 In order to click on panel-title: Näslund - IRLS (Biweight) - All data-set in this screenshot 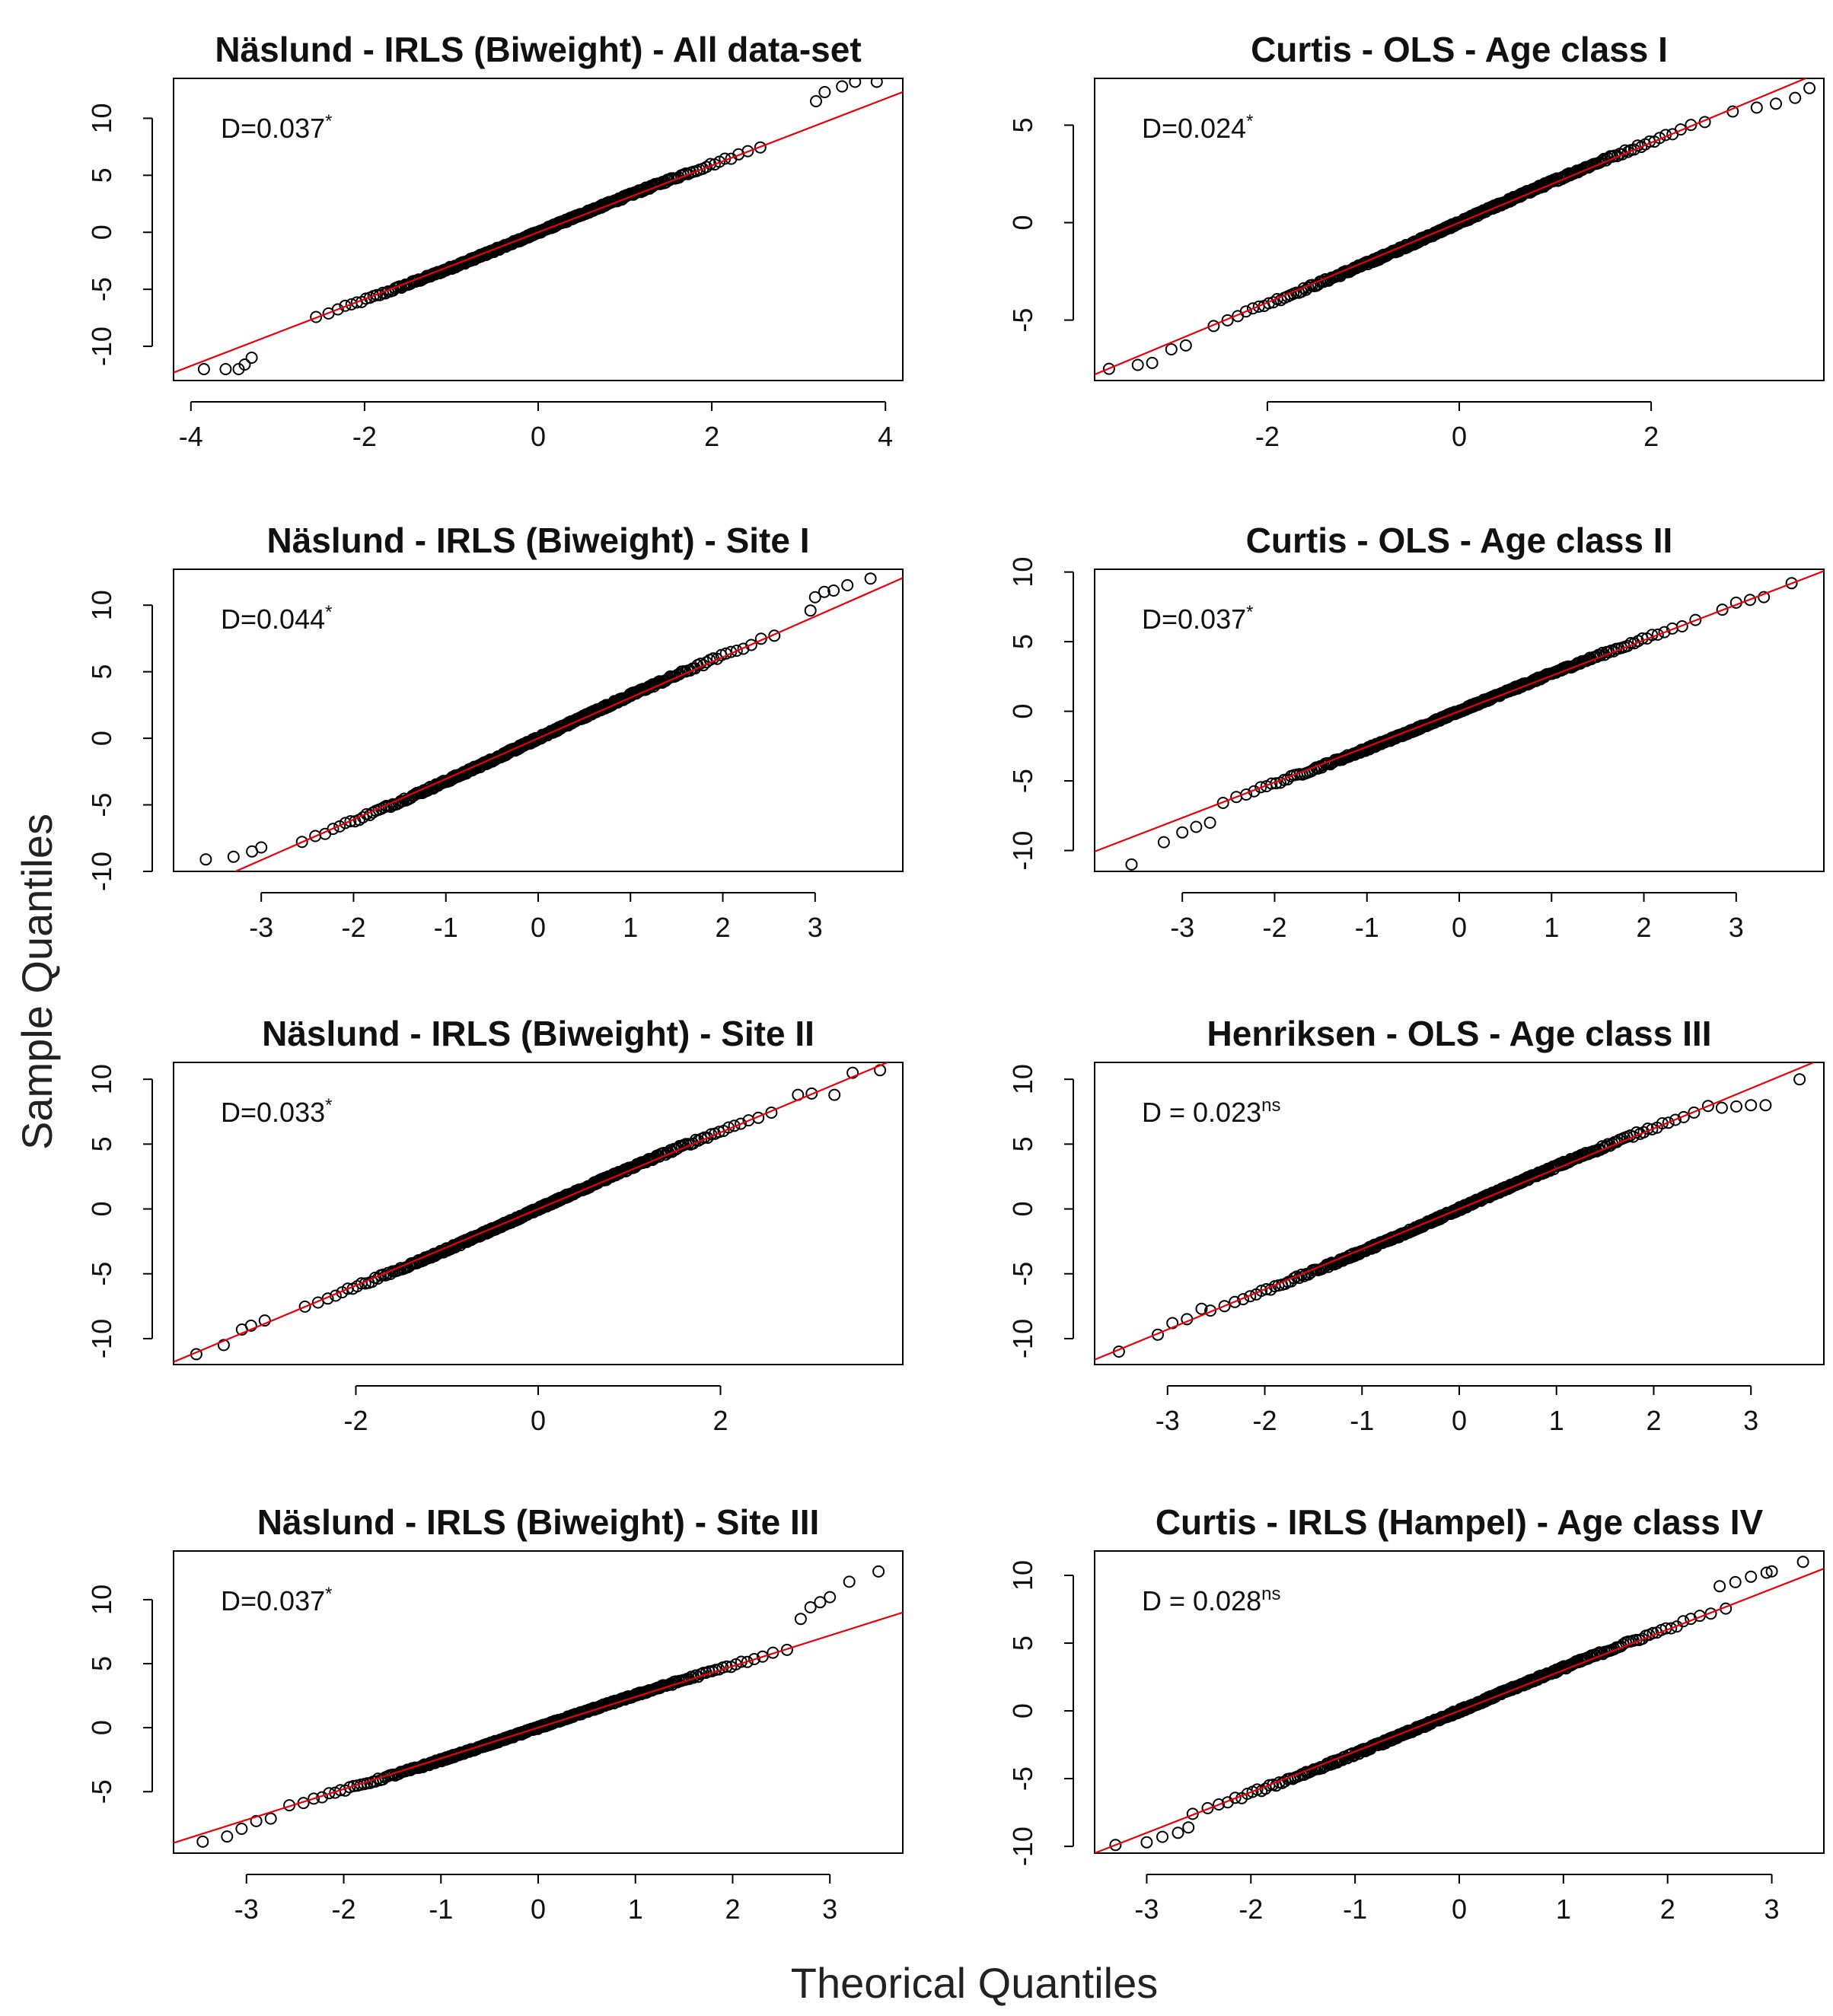, I will do `click(538, 49)`.